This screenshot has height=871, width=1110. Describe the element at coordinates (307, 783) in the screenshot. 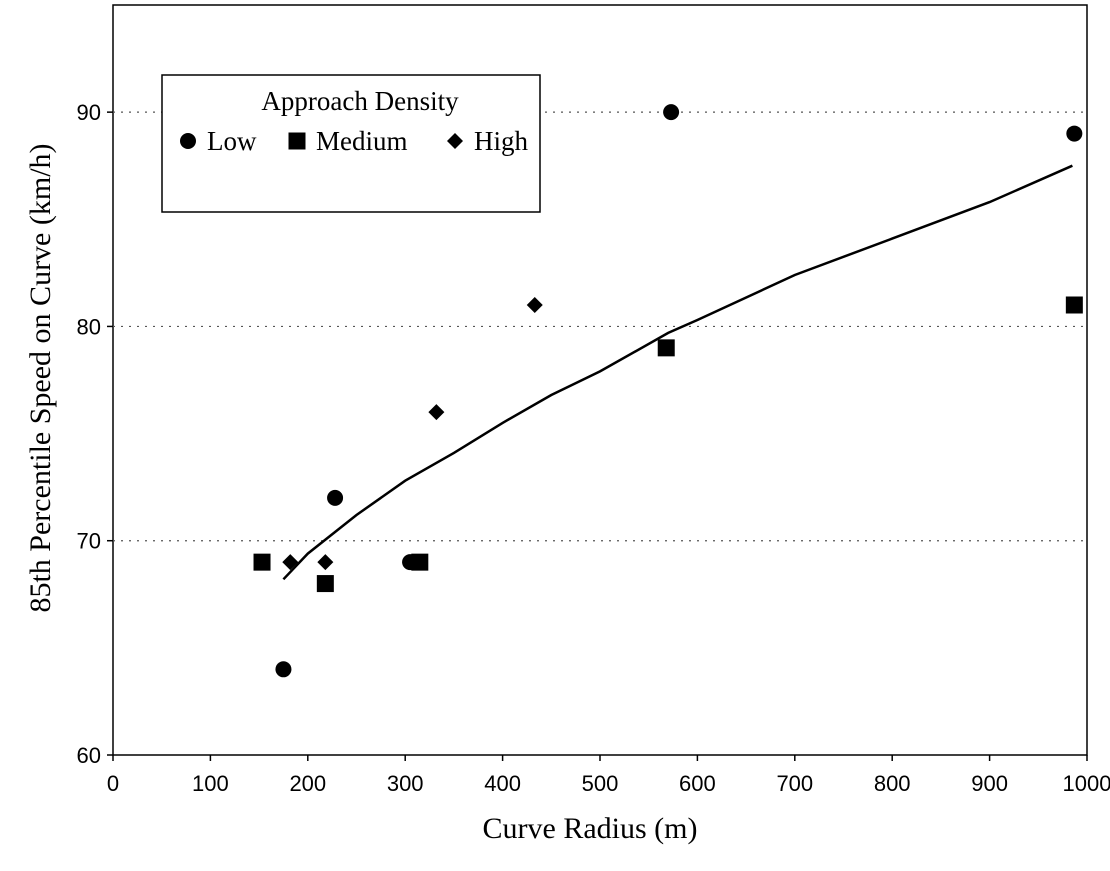

I see `x-tick-label: 200` at that location.